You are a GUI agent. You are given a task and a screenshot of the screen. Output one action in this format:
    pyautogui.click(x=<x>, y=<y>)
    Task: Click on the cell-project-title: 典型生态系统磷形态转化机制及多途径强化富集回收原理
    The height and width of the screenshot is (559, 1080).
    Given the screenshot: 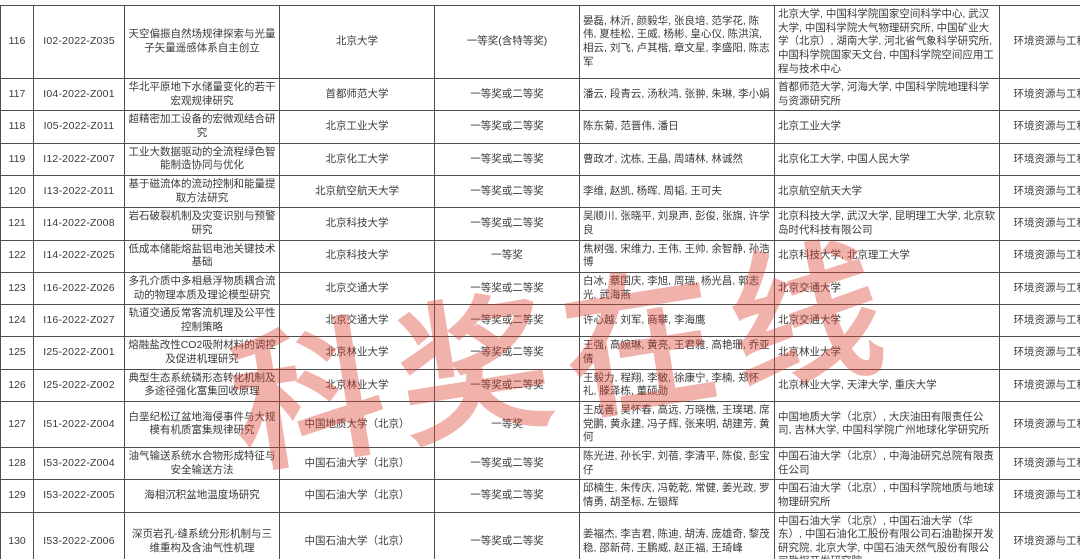 What is the action you would take?
    pyautogui.click(x=202, y=385)
    